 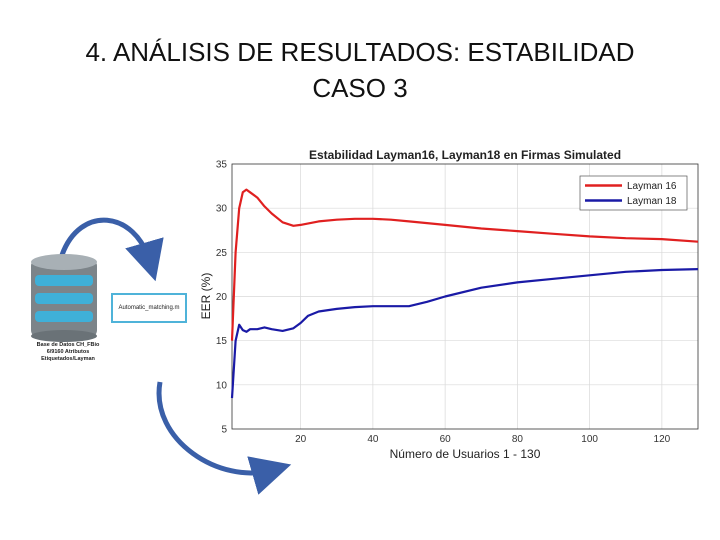 I want to click on legend-label-layman-18: Layman 18, so click(x=652, y=201).